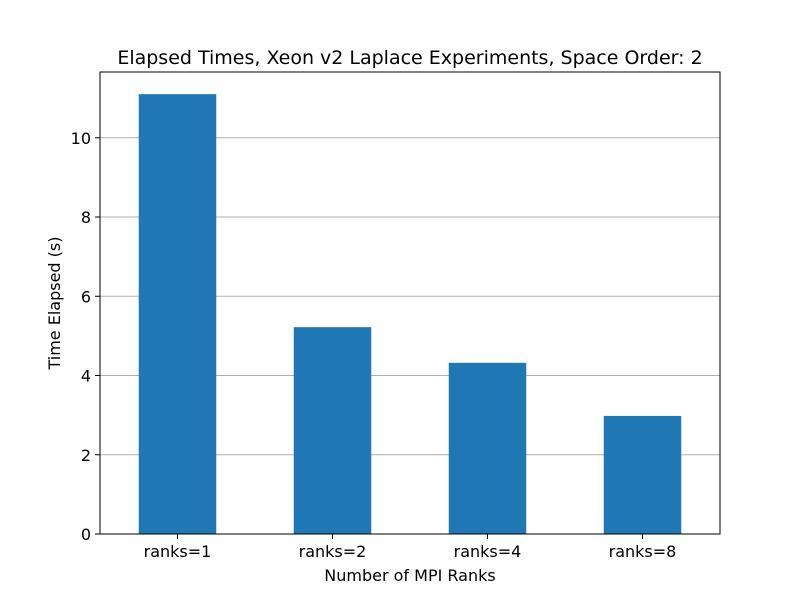 This screenshot has height=600, width=800. What do you see at coordinates (86, 376) in the screenshot?
I see `y-tick-label: 4` at bounding box center [86, 376].